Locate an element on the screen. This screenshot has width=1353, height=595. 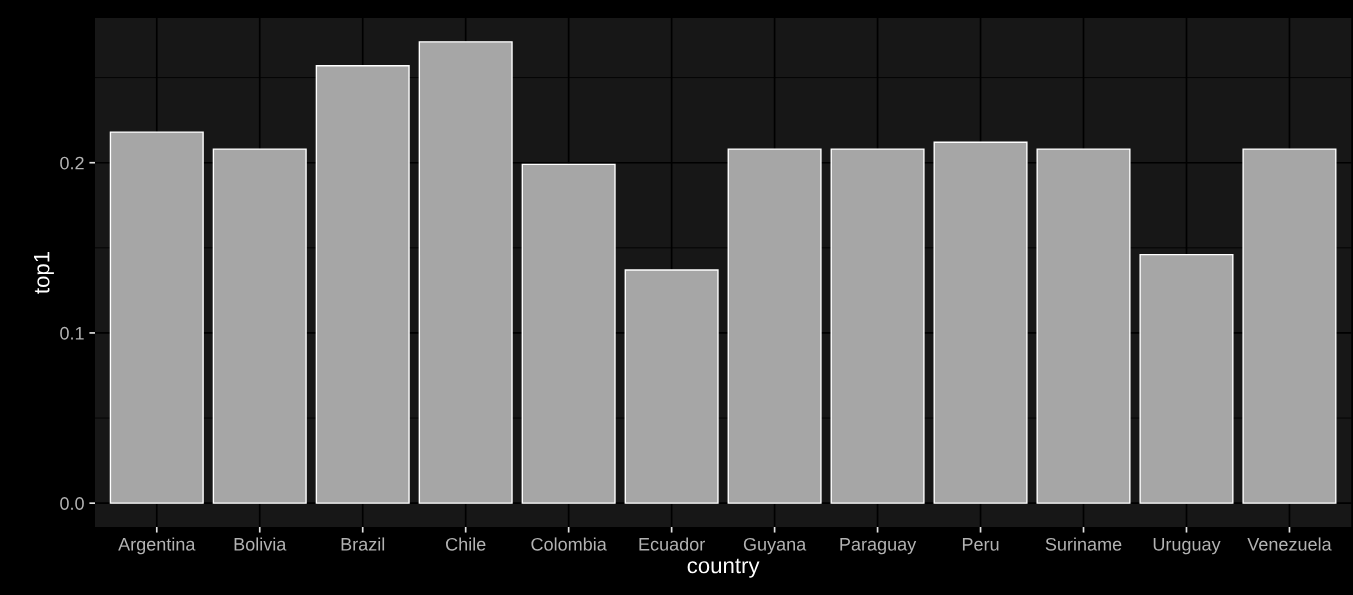
y-tick-label: 0.0 is located at coordinates (72, 503).